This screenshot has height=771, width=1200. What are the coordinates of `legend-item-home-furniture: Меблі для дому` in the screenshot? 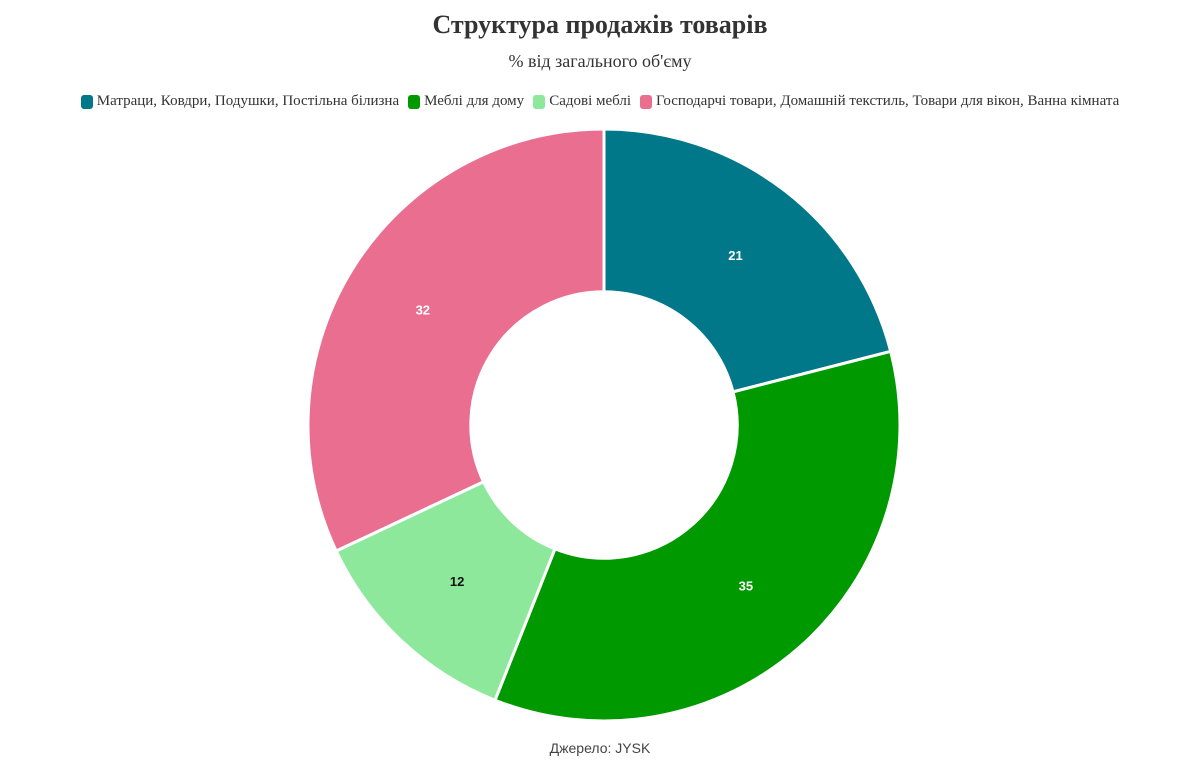 It's located at (466, 101).